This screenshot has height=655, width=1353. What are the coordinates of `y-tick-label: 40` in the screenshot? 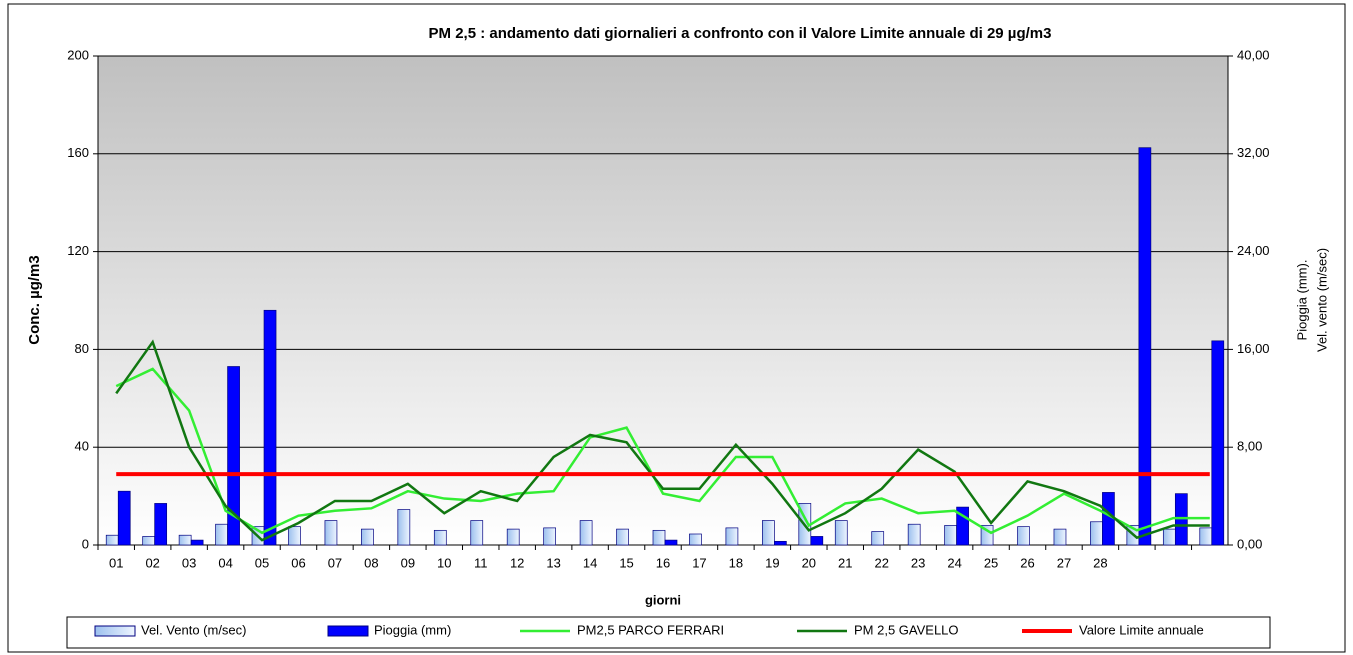 It's located at (82, 446).